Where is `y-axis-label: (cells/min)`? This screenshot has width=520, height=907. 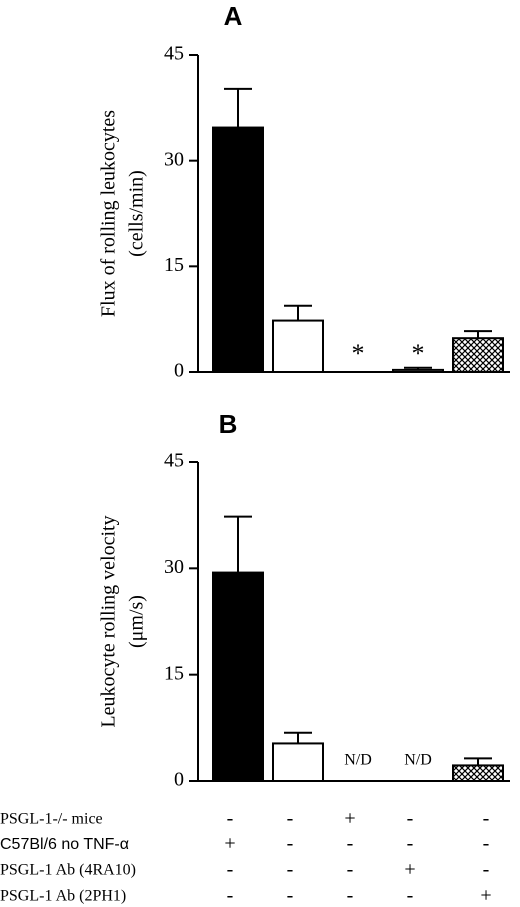 y-axis-label: (cells/min) is located at coordinates (137, 213).